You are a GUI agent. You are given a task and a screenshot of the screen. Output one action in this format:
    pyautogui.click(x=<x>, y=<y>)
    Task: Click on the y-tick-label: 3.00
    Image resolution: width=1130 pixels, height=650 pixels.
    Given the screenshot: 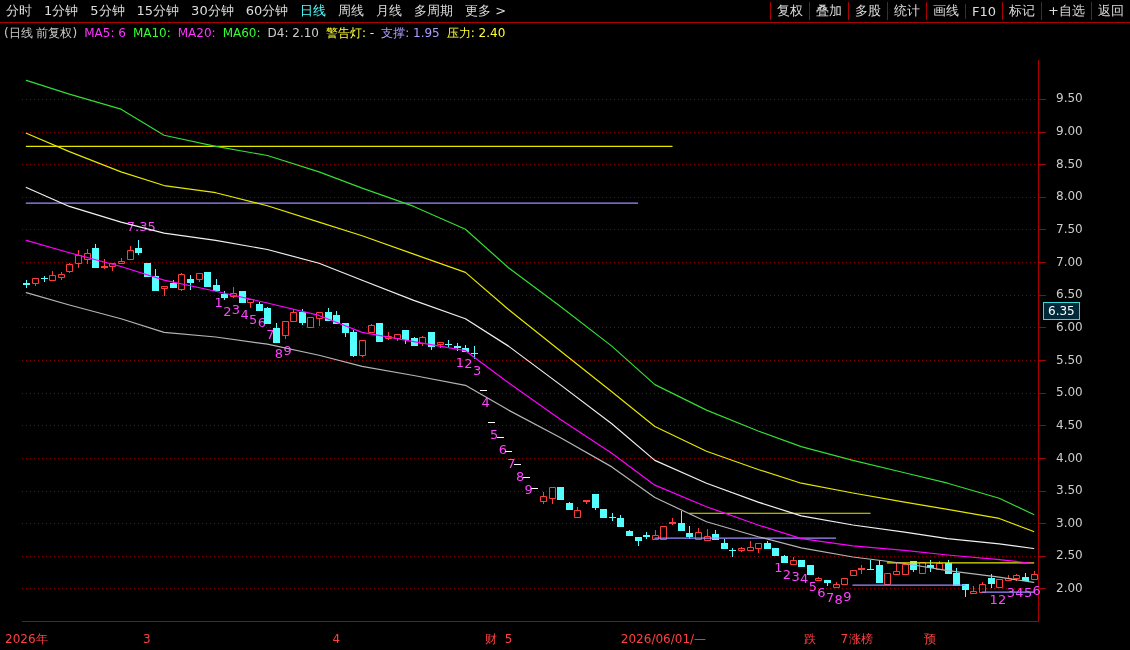 What is the action you would take?
    pyautogui.click(x=1069, y=522)
    